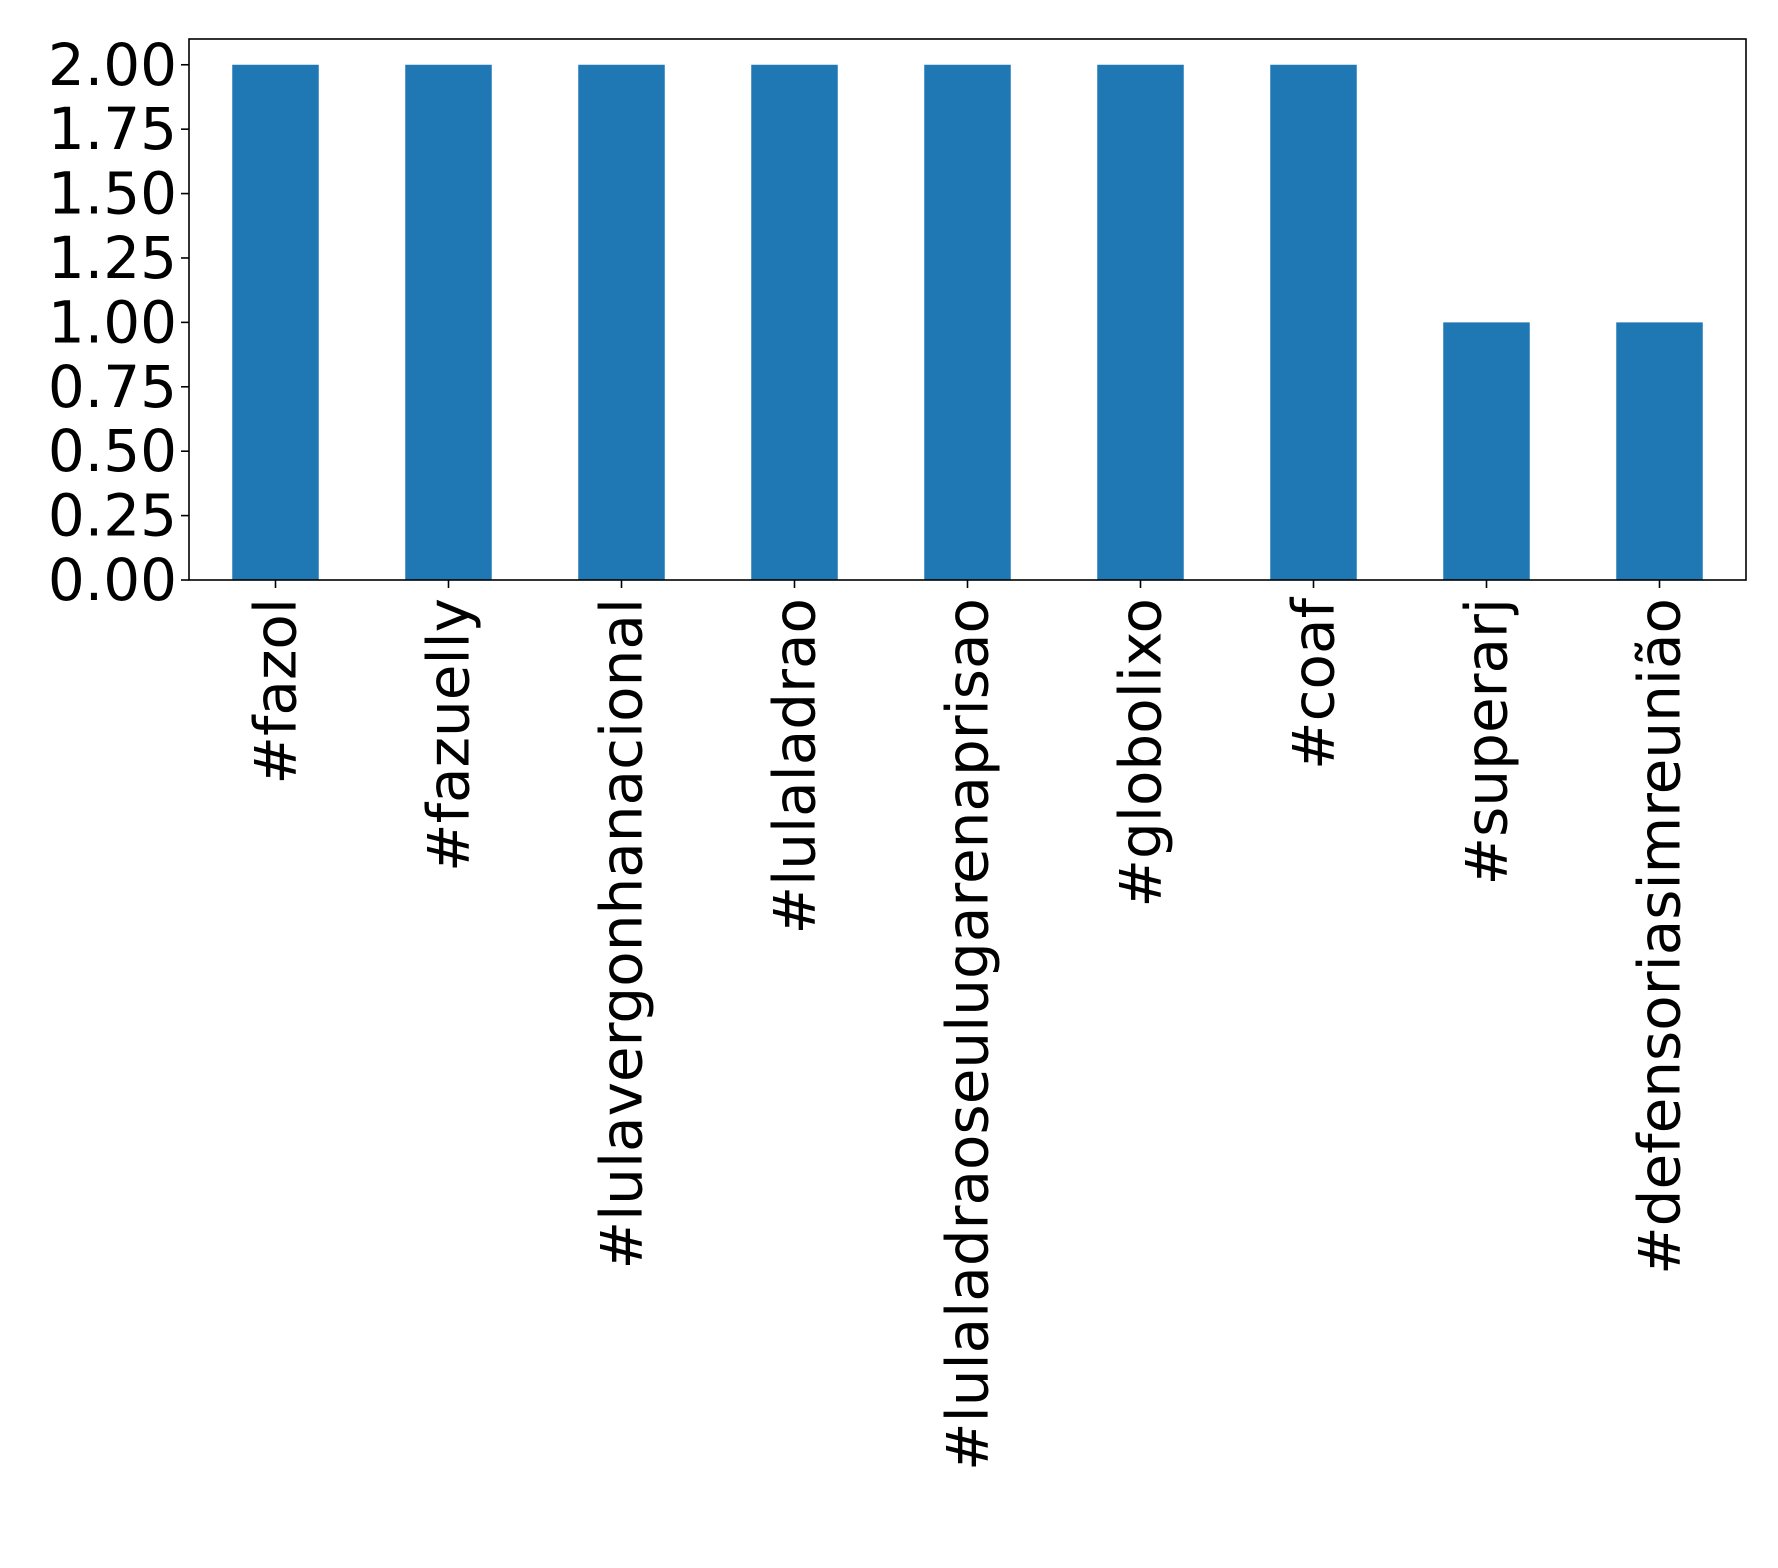  What do you see at coordinates (968, 1034) in the screenshot?
I see `x-tick-label-4: #lulaladraoseulugarenaprisao` at bounding box center [968, 1034].